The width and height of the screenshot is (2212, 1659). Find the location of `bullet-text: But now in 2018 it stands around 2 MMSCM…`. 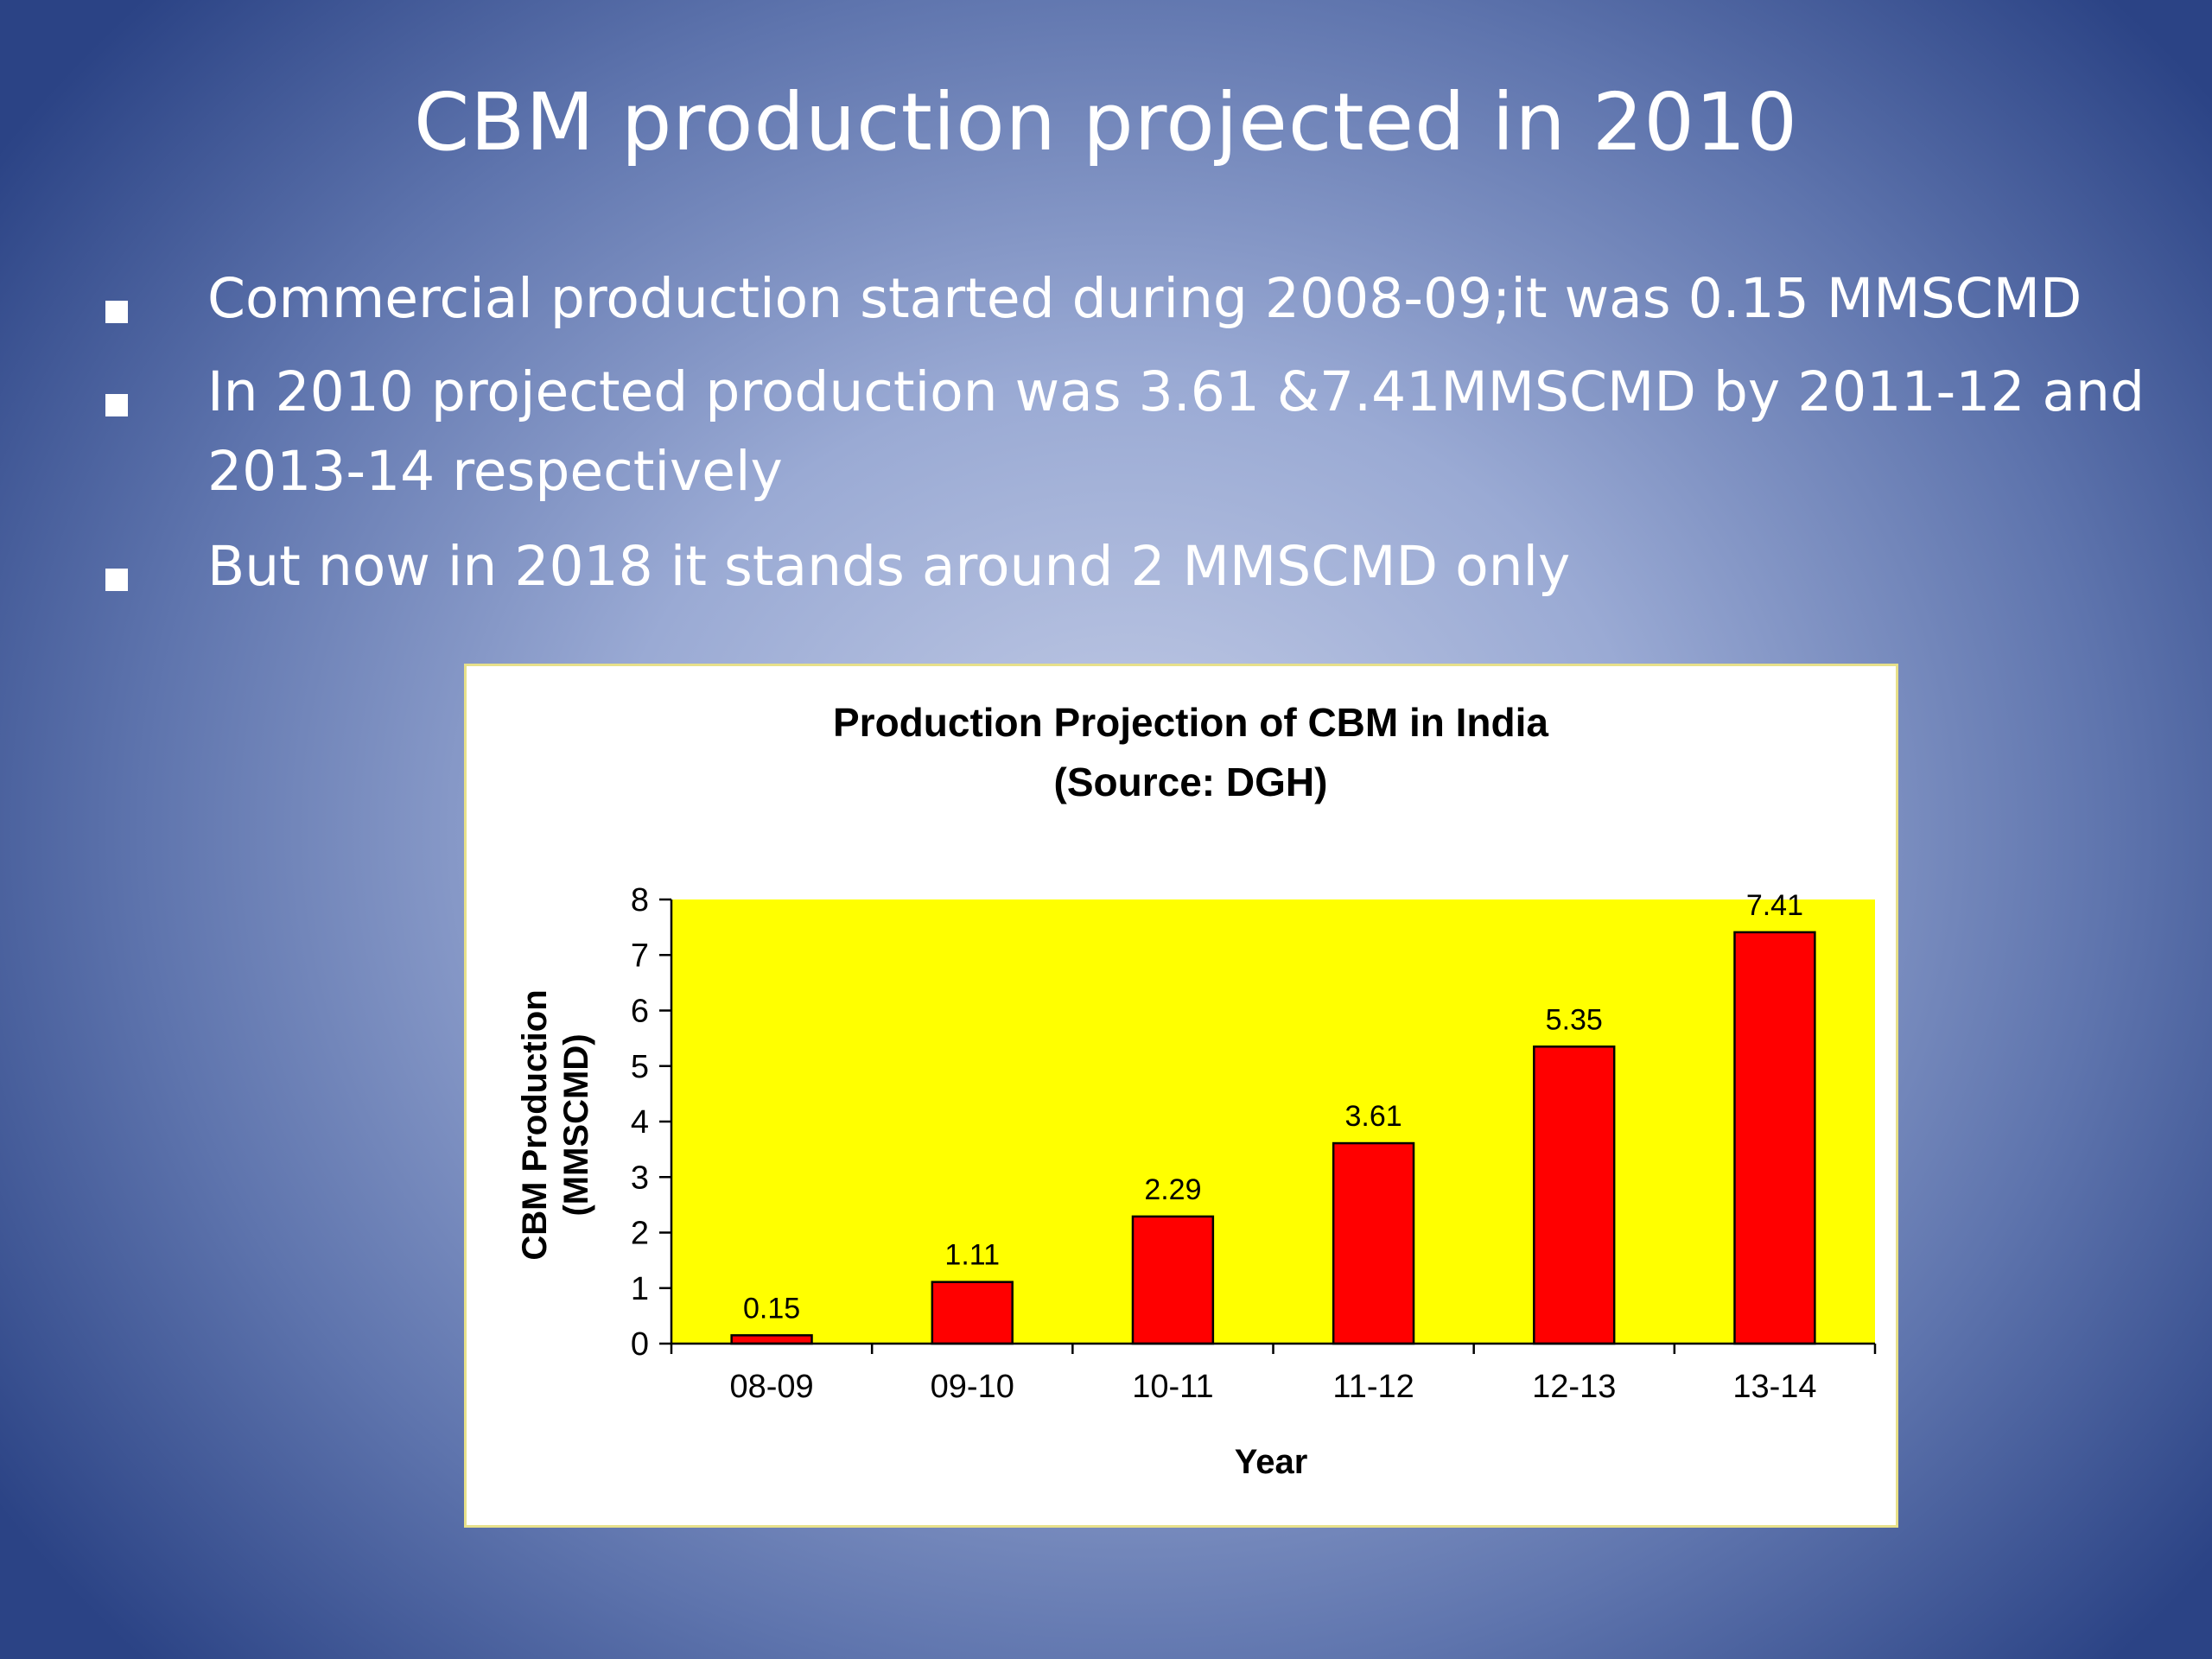

bullet-text: But now in 2018 it stands around 2 MMSCM… is located at coordinates (889, 566).